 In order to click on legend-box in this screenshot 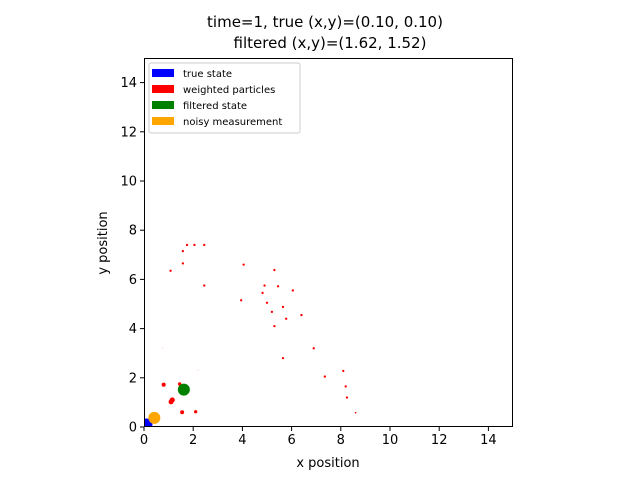, I will do `click(224, 98)`.